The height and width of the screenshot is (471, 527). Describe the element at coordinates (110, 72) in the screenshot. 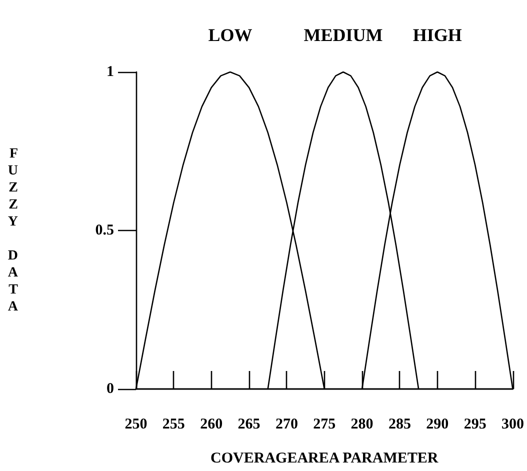

I see `y-tick-label: 1` at that location.